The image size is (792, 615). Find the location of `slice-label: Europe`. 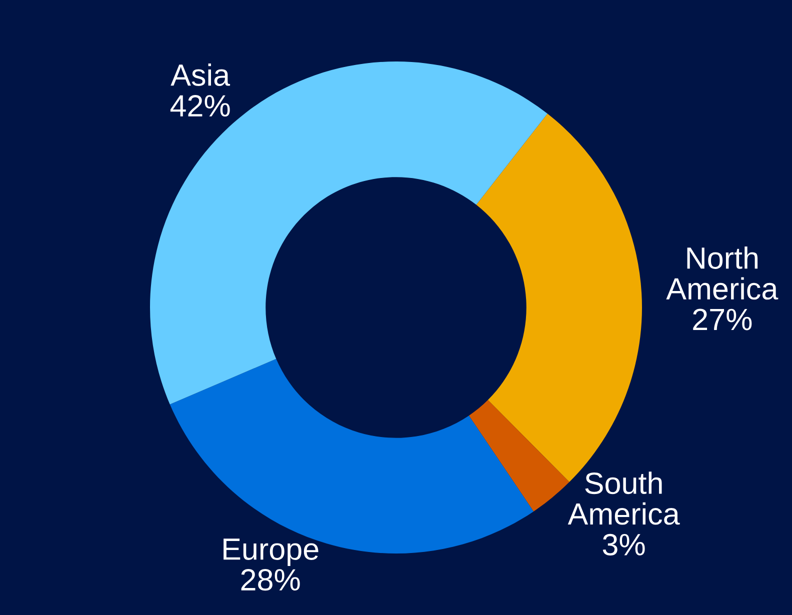

slice-label: Europe is located at coordinates (271, 552).